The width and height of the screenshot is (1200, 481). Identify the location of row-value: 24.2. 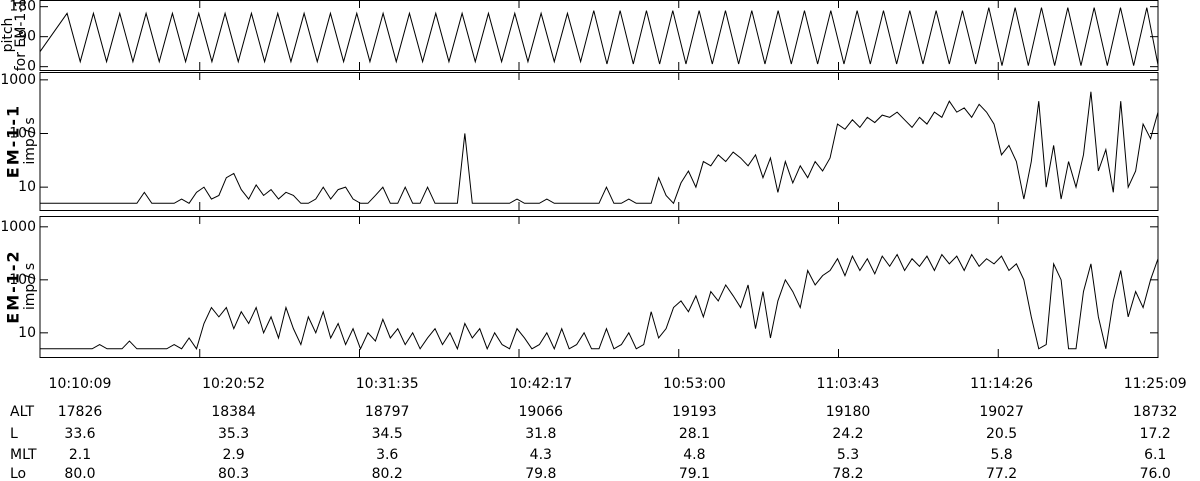
(847, 434).